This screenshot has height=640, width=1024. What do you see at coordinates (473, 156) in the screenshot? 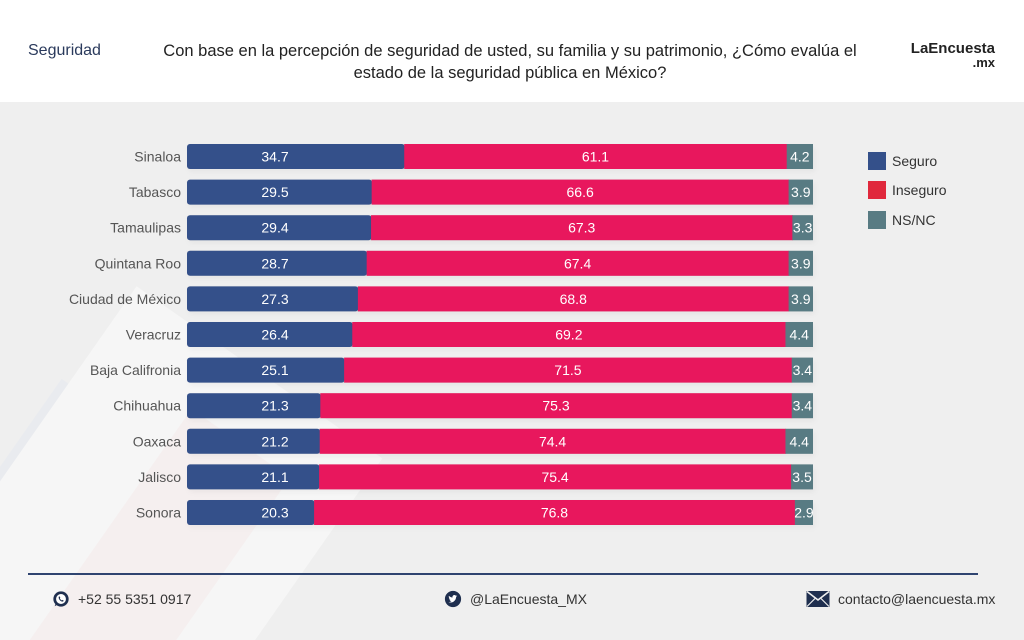
I see `bar-row: Sinaloa 34.7 61.1 4.2` at bounding box center [473, 156].